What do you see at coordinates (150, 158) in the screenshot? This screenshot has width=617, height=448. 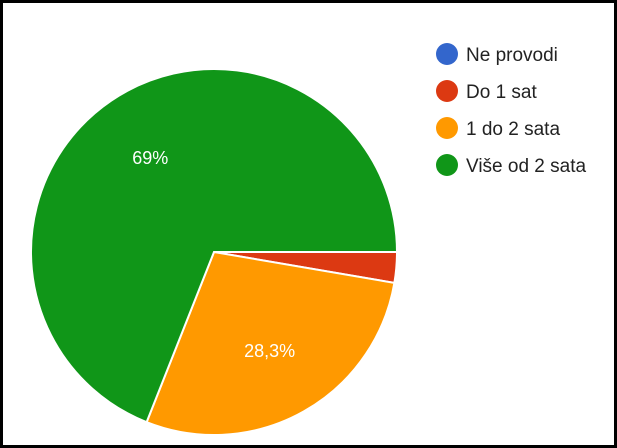 I see `slice-label-vise-od-2-sata: 69%` at bounding box center [150, 158].